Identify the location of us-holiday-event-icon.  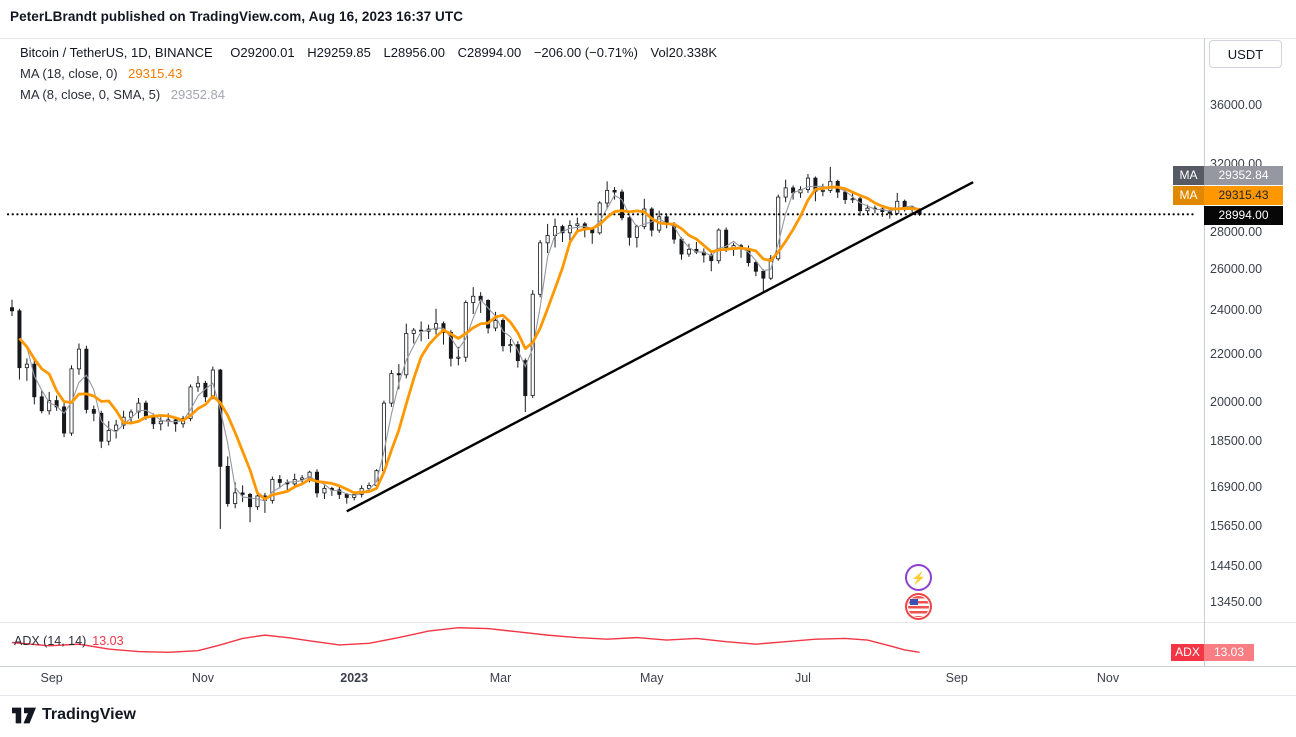
(918, 606).